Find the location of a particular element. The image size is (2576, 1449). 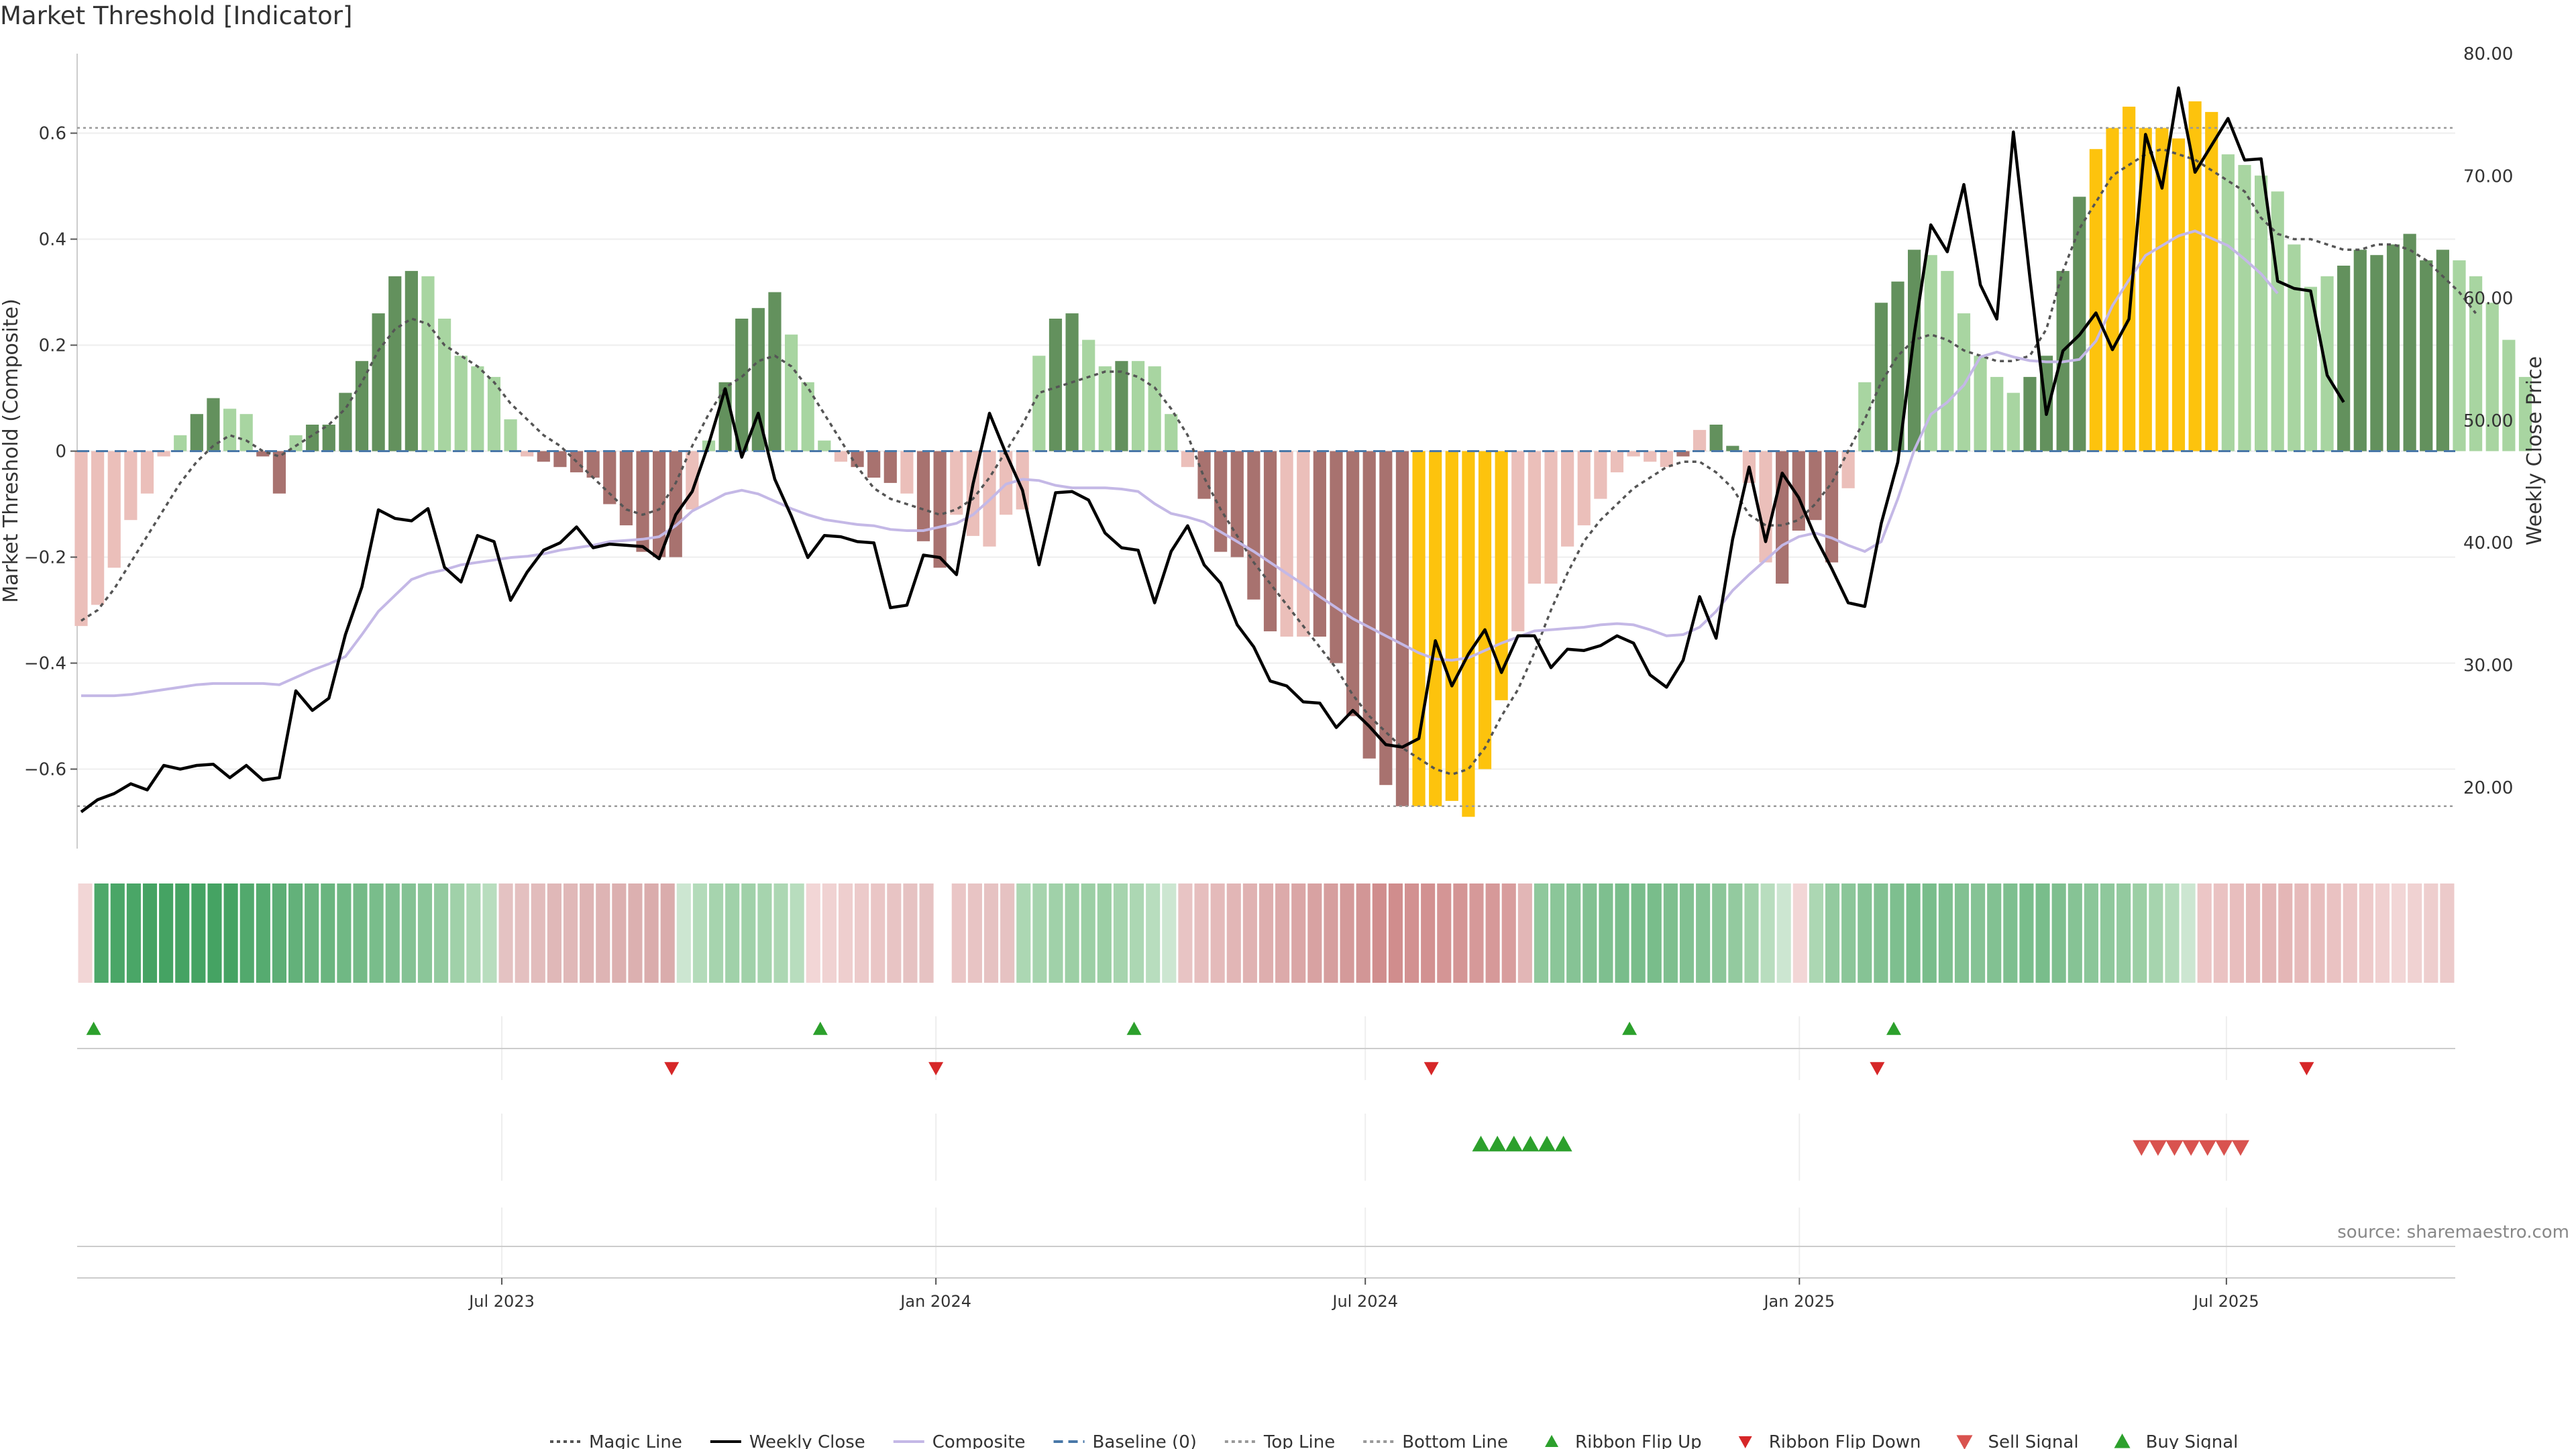

y-tick-label-right: 30.00 is located at coordinates (2488, 666).